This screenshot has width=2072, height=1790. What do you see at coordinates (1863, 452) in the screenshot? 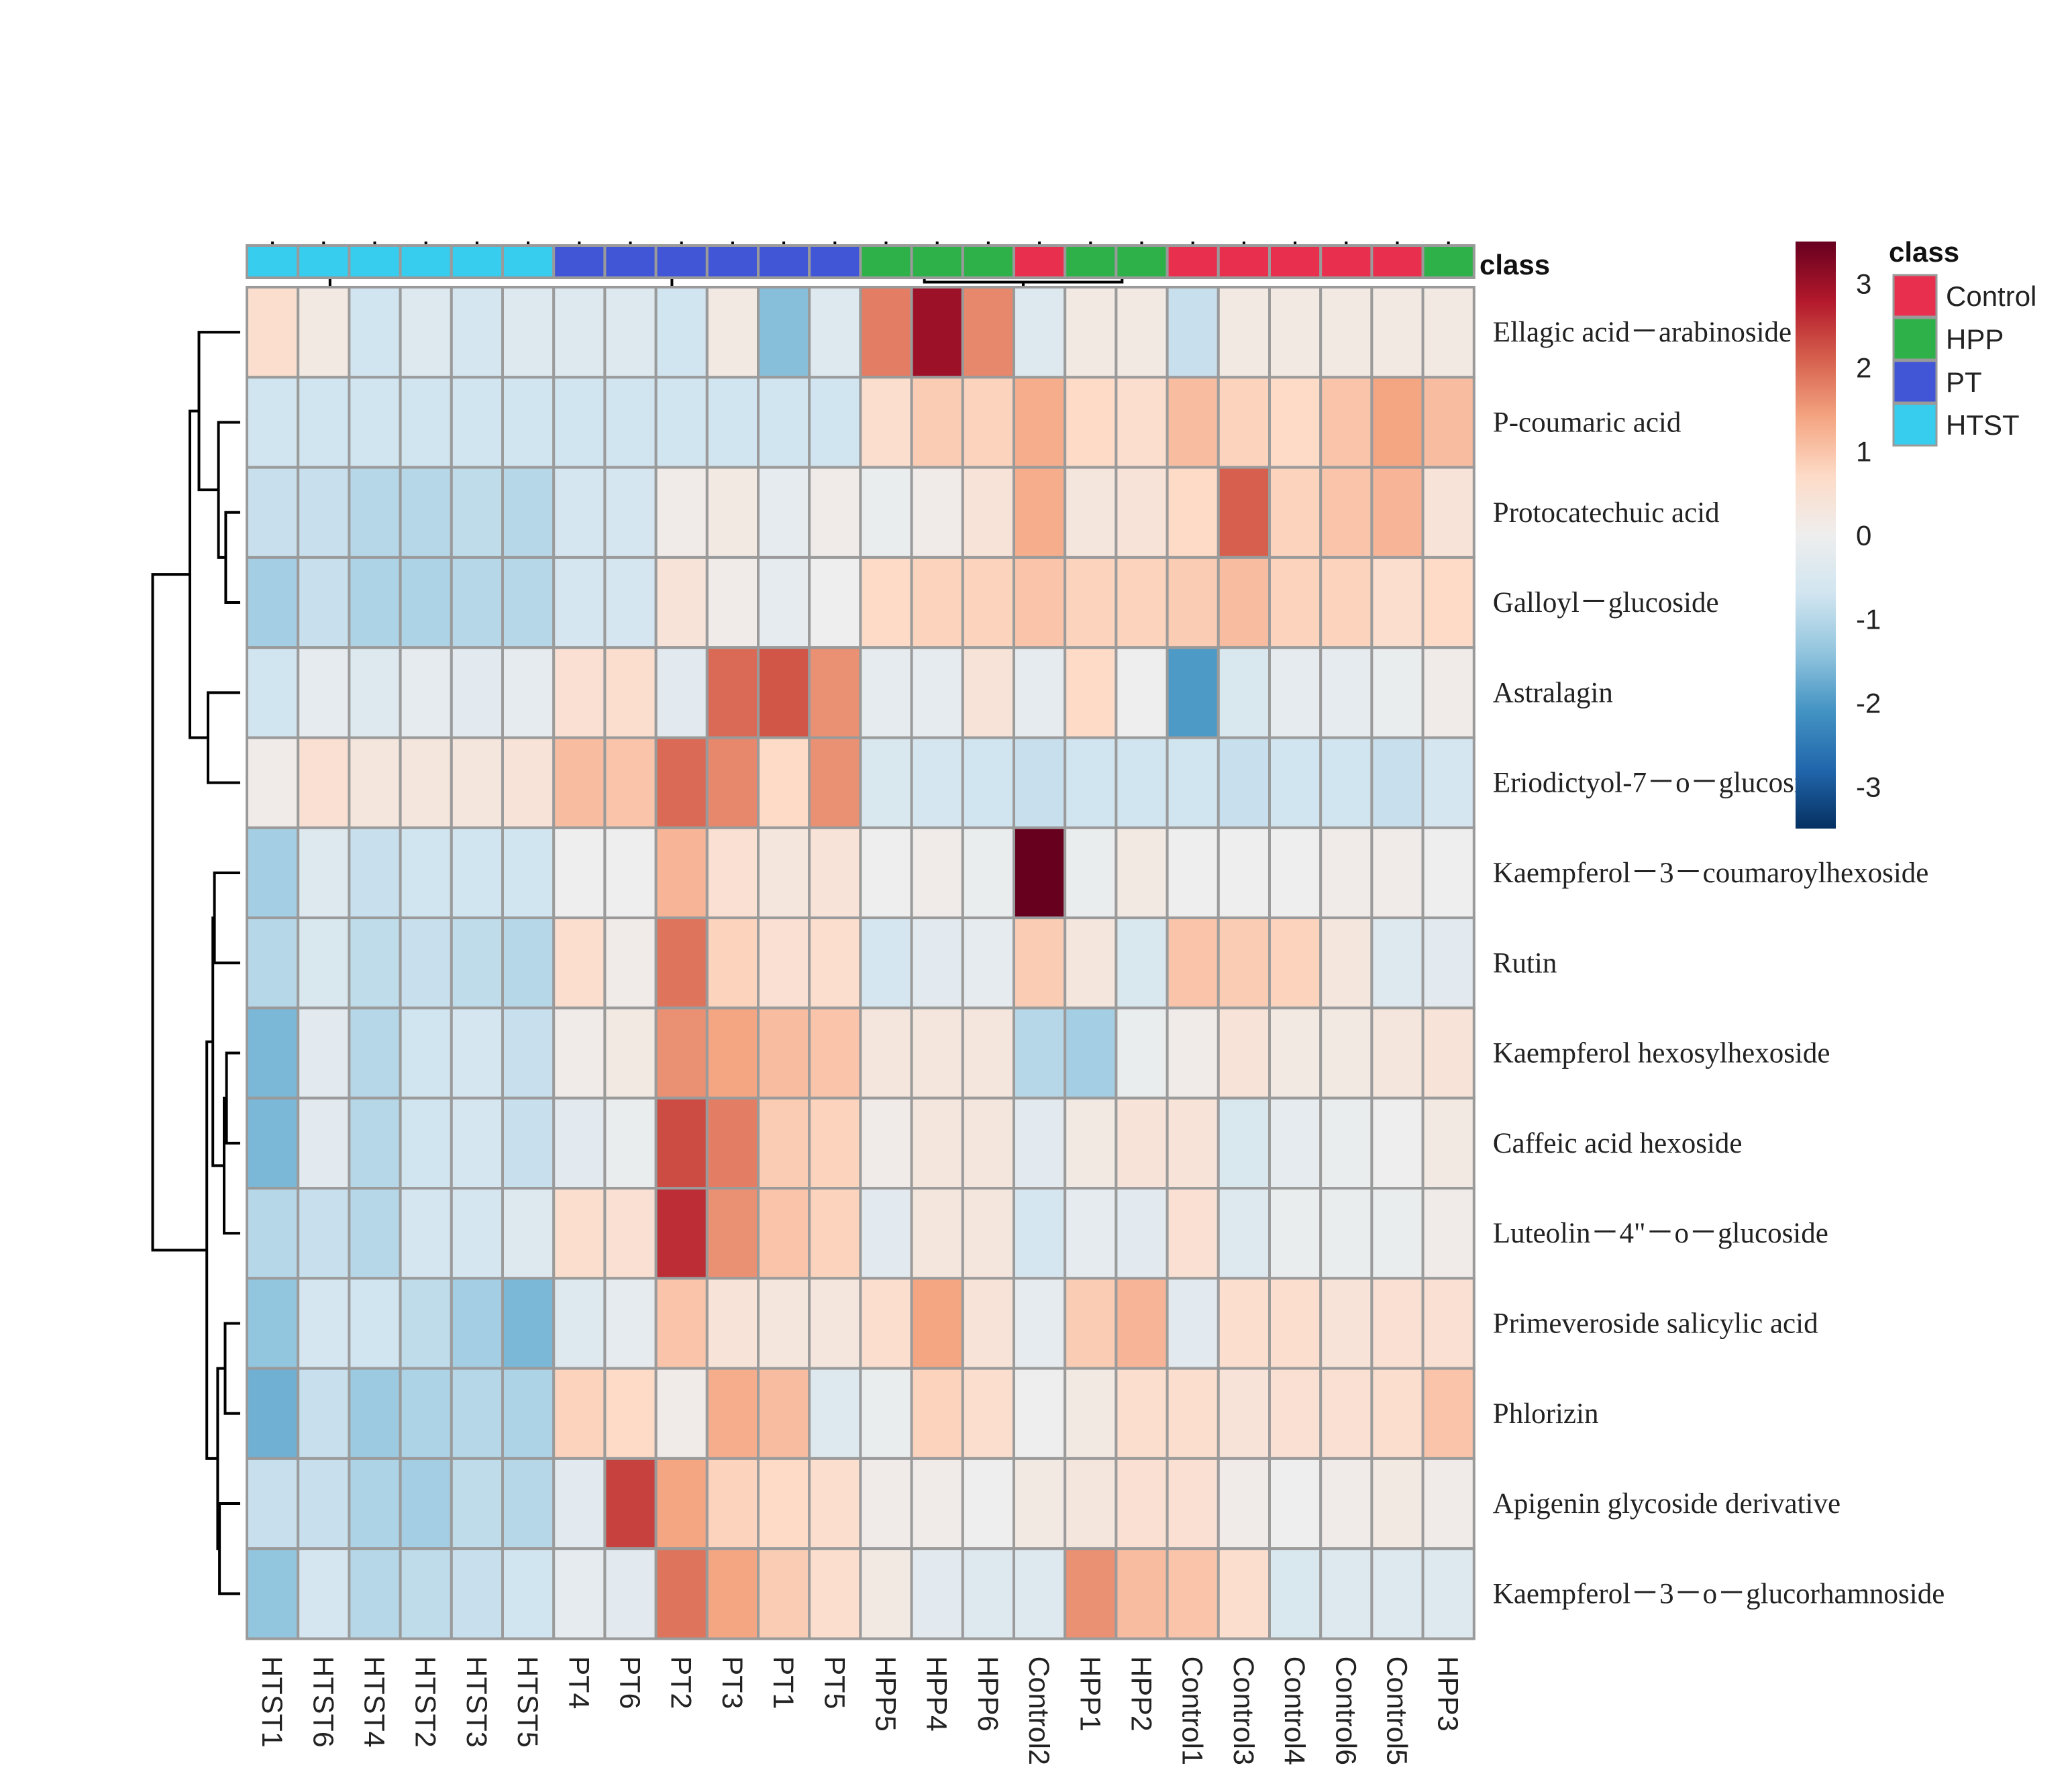
I see `colorbar-tick-label: 1` at bounding box center [1863, 452].